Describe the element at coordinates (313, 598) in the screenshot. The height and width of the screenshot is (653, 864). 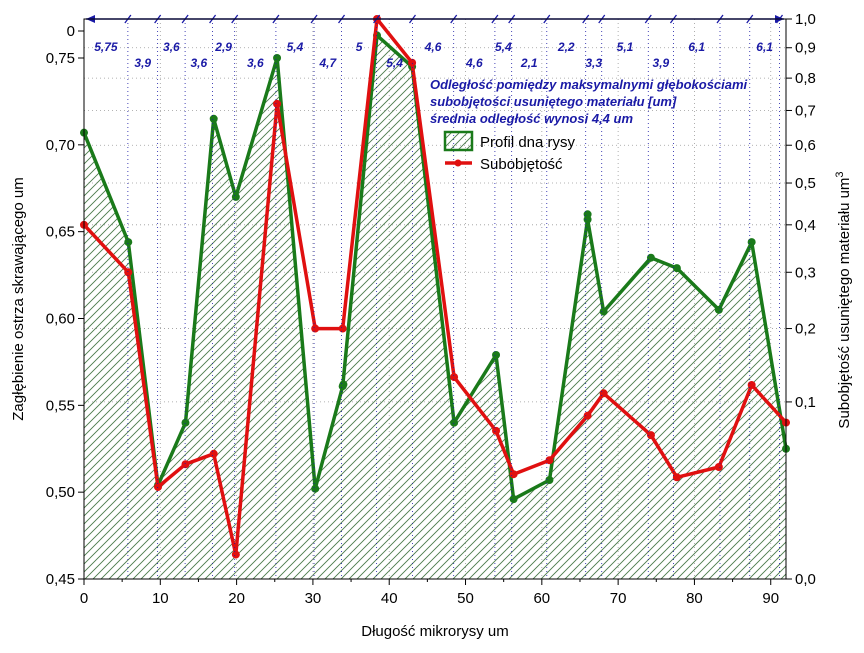
I see `x-tick-label: 30` at that location.